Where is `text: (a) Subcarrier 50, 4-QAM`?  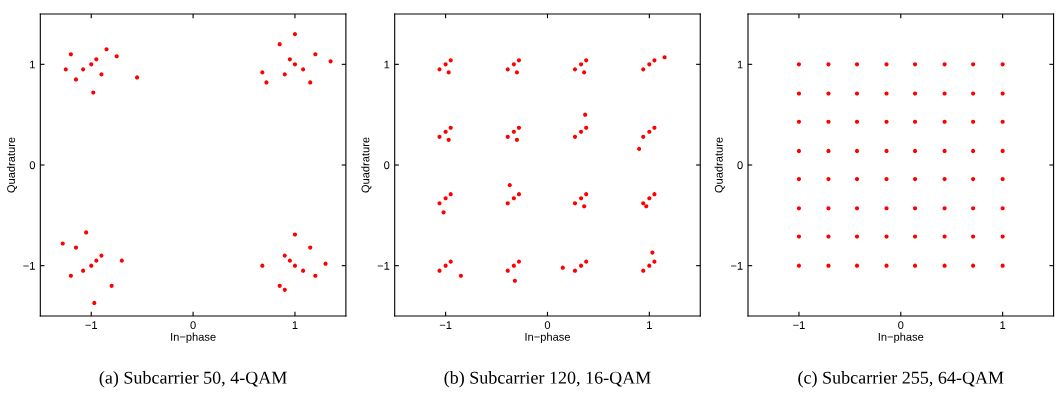 text: (a) Subcarrier 50, 4-QAM is located at coordinates (193, 379).